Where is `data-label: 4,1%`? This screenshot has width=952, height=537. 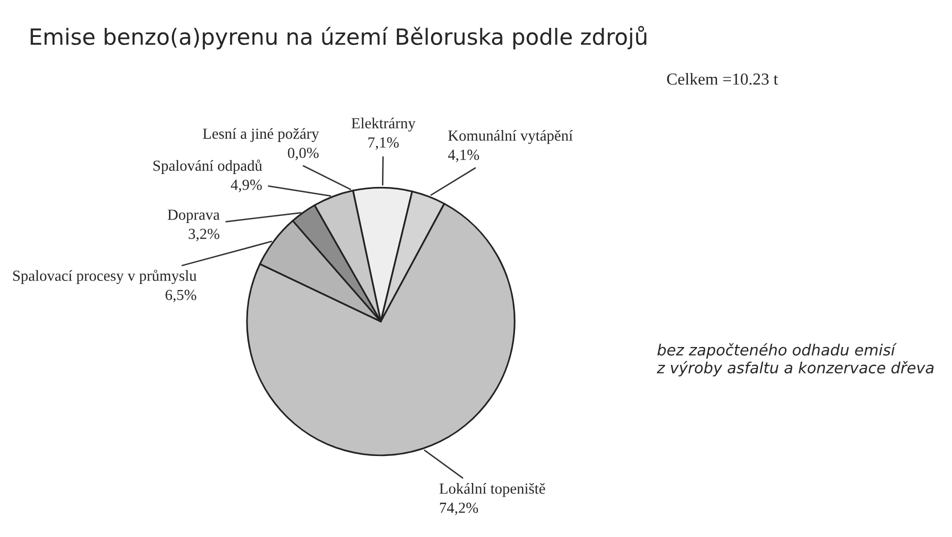
data-label: 4,1% is located at coordinates (464, 156).